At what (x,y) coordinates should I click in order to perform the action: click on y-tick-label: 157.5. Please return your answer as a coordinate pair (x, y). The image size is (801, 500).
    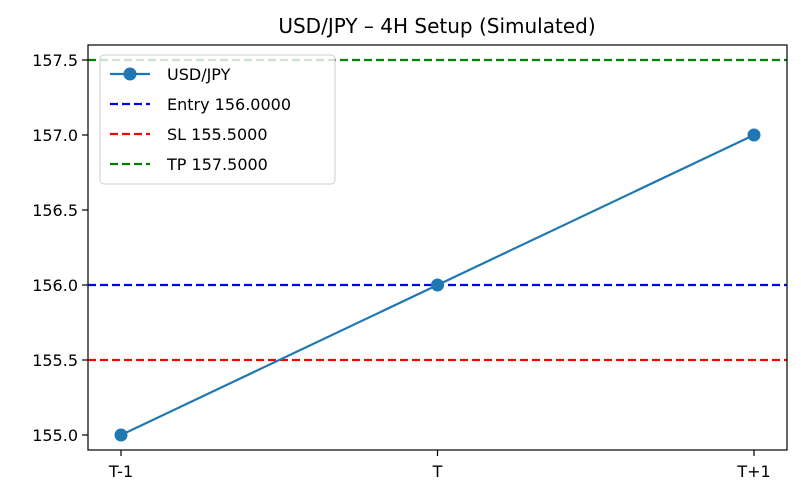
    Looking at the image, I should click on (55, 60).